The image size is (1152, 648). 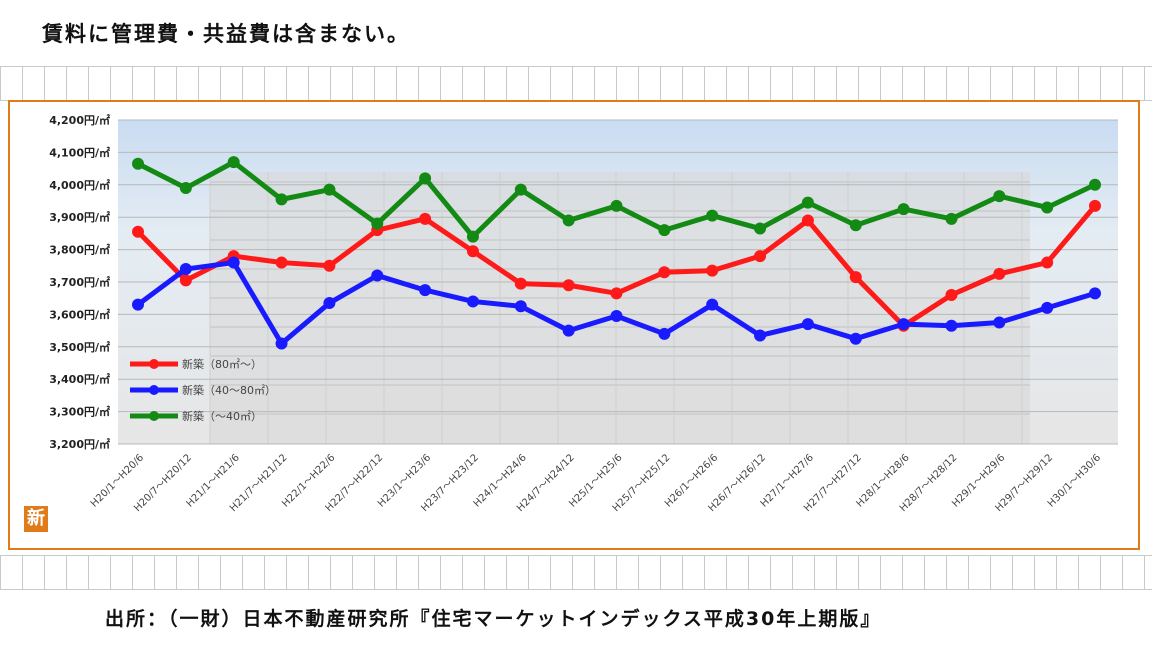 What do you see at coordinates (222, 364) in the screenshot?
I see `legend-label: 新築（80㎡～）` at bounding box center [222, 364].